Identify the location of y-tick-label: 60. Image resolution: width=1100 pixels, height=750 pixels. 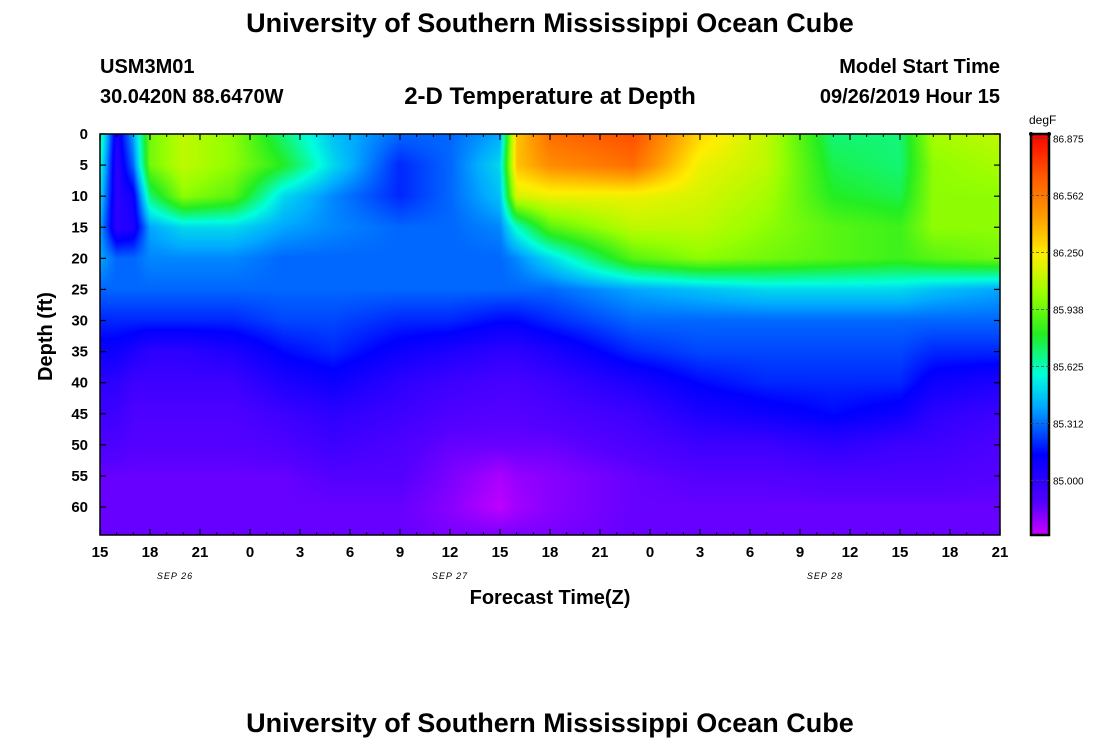
(79, 507).